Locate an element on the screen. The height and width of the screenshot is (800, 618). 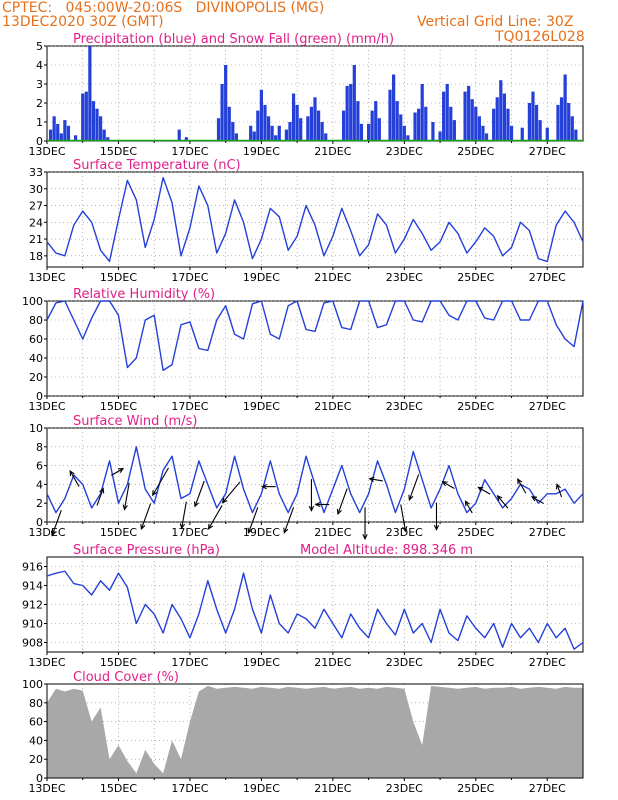
y-tick-label: 33 is located at coordinates (36, 172).